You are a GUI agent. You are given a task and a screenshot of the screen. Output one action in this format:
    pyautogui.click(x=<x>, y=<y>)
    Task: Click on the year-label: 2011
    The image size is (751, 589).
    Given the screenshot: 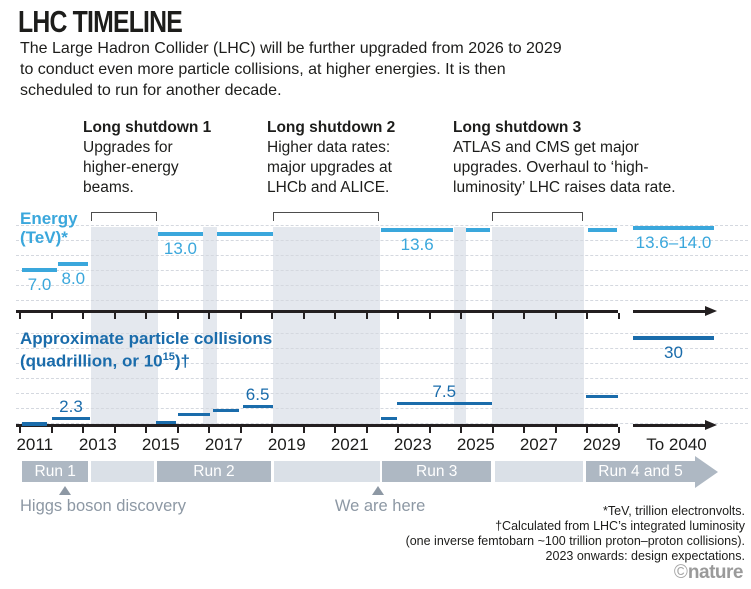 What is the action you would take?
    pyautogui.click(x=35, y=444)
    